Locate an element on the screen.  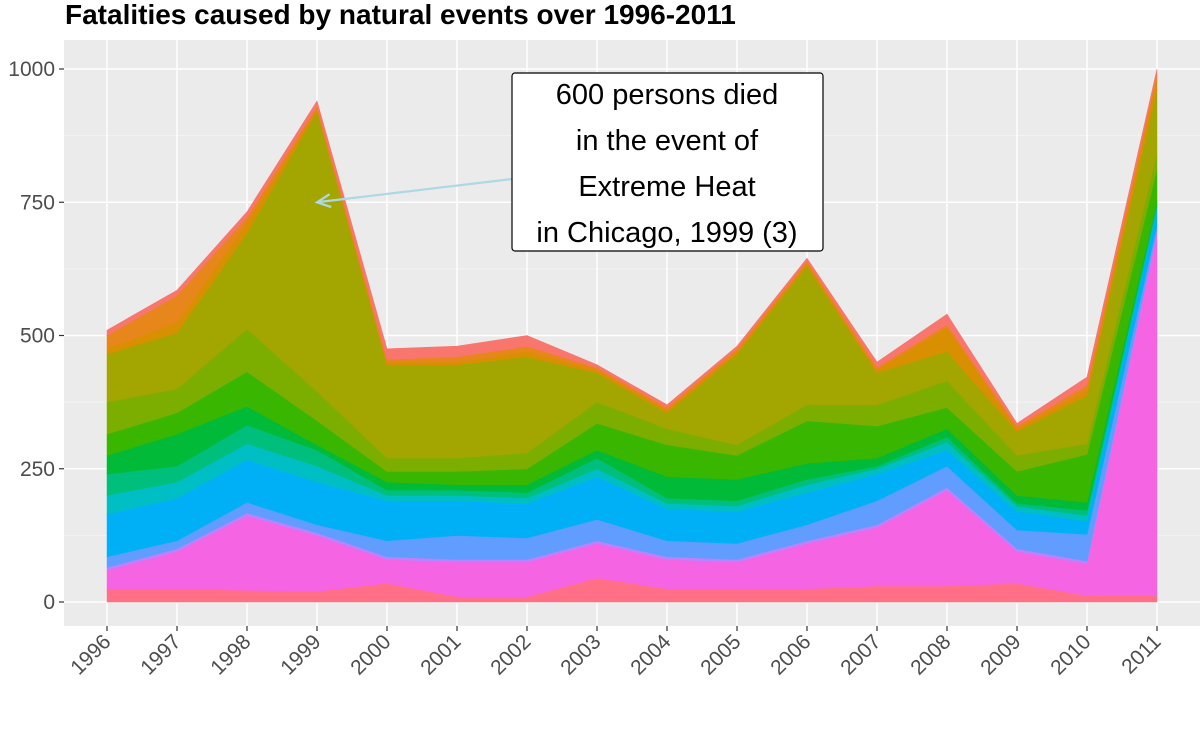
x-tick-label: 2010 is located at coordinates (1070, 654).